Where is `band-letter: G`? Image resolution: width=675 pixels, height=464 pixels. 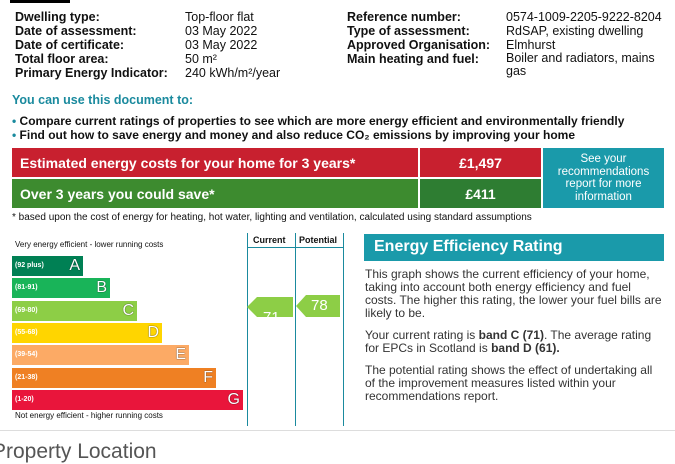 band-letter: G is located at coordinates (233, 399).